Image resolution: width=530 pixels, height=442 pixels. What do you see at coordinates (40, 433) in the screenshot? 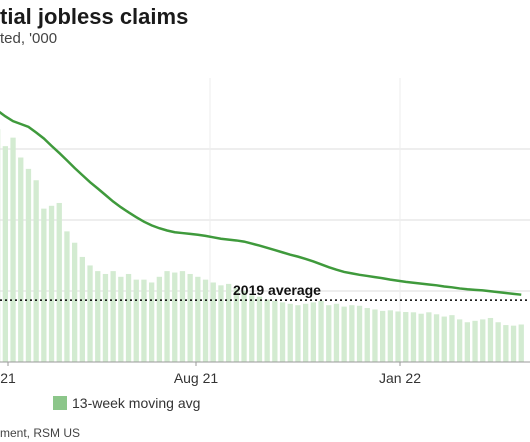
I see `source-note: ment, RSM US` at bounding box center [40, 433].